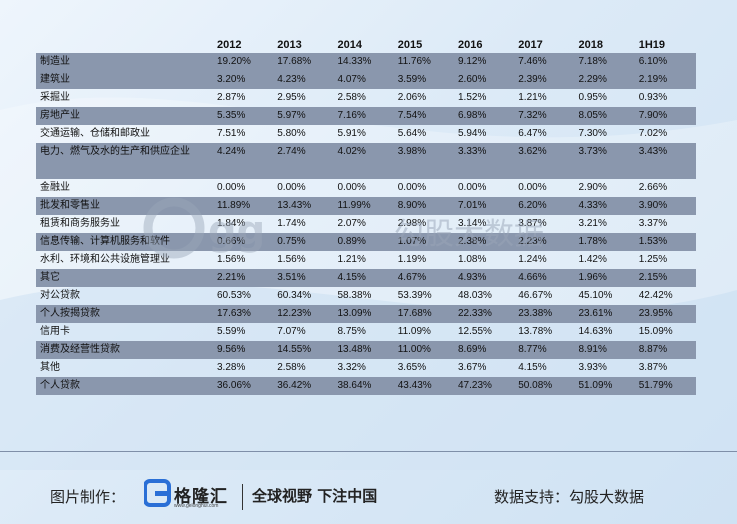  I want to click on row-label-cell: 建筑业, so click(125, 80).